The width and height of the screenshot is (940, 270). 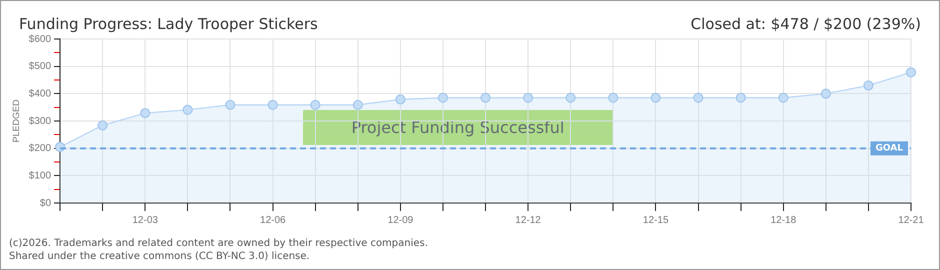 I want to click on x-tick-label: 12-21, so click(x=911, y=220).